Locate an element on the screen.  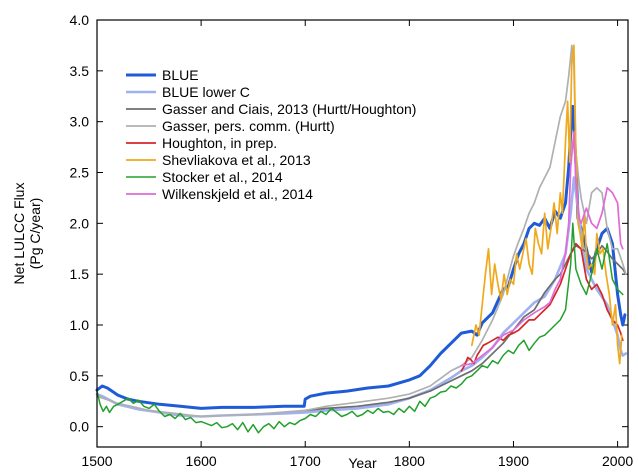
y-axis-title-line-1: Net LULCC Flux is located at coordinates (19, 234).